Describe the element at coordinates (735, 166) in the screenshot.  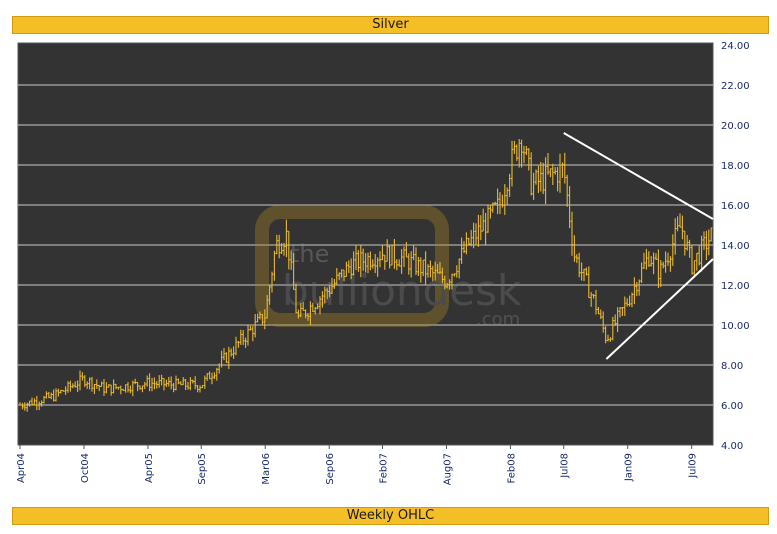
I see `y-tick-label: 18.00` at that location.